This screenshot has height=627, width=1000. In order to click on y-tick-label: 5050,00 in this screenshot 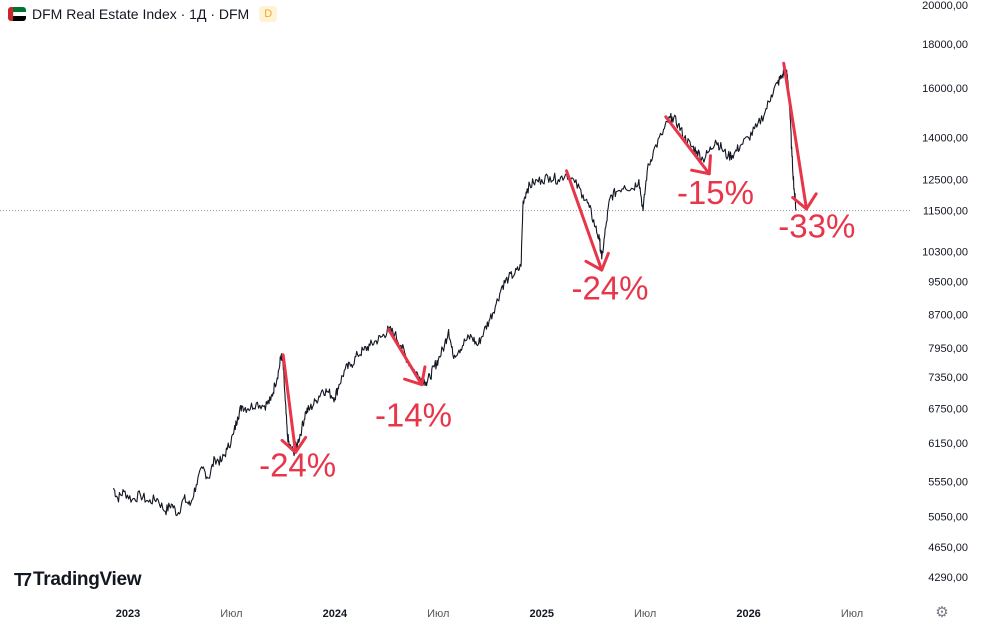, I will do `click(948, 517)`.